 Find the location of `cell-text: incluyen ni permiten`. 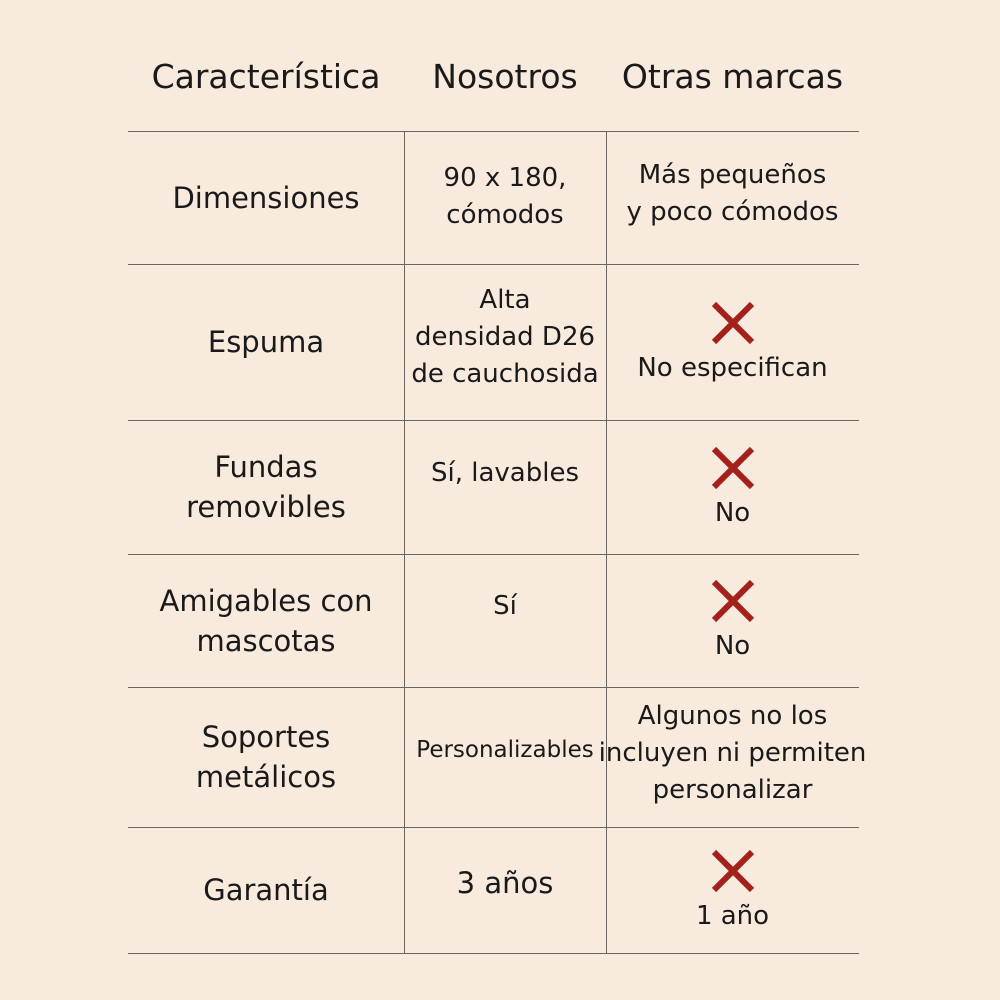

cell-text: incluyen ni permiten is located at coordinates (732, 752).